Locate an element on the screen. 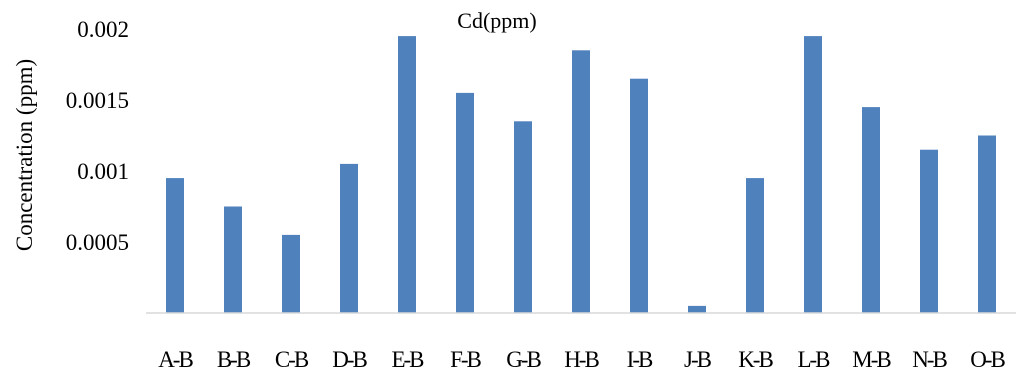  y-tick-label: 0.002 is located at coordinates (103, 29).